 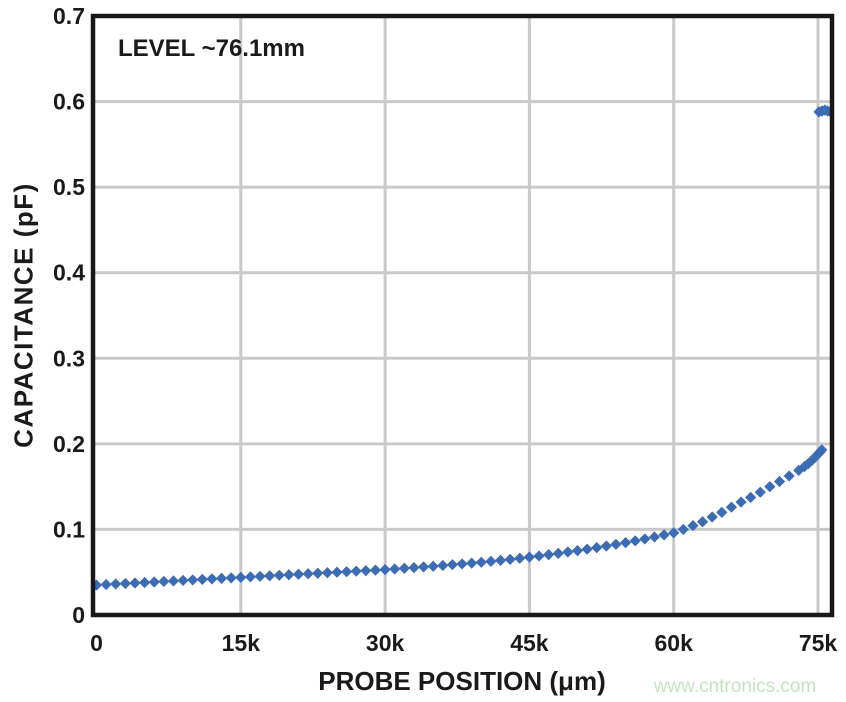 What do you see at coordinates (69, 16) in the screenshot?
I see `y-tick-label: 0.7` at bounding box center [69, 16].